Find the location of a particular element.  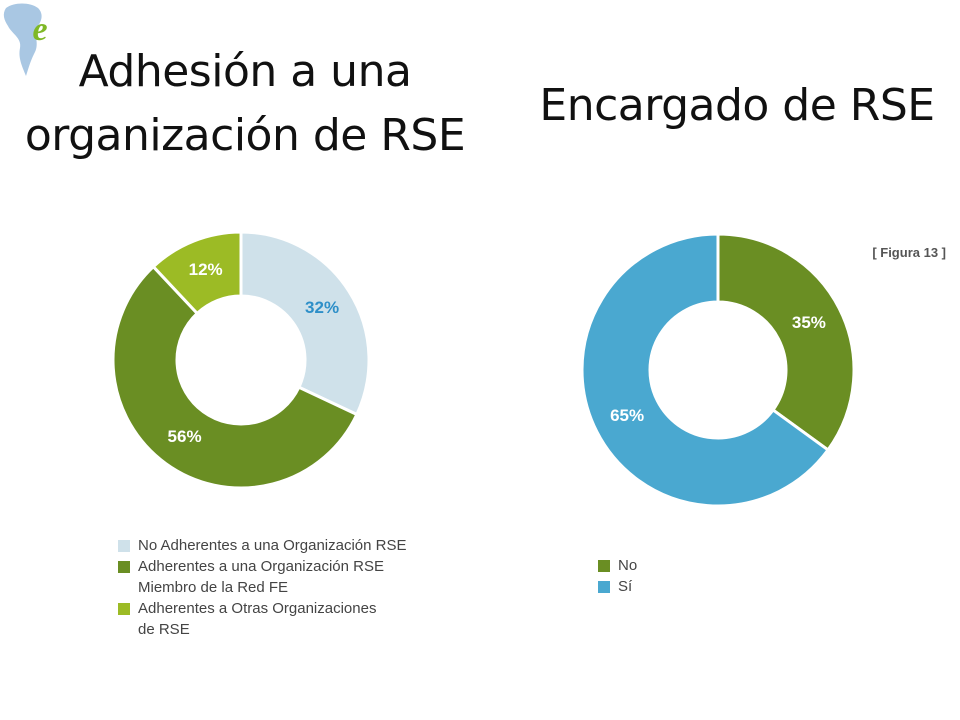

adhesion-slice-label-1: 32% is located at coordinates (322, 307).